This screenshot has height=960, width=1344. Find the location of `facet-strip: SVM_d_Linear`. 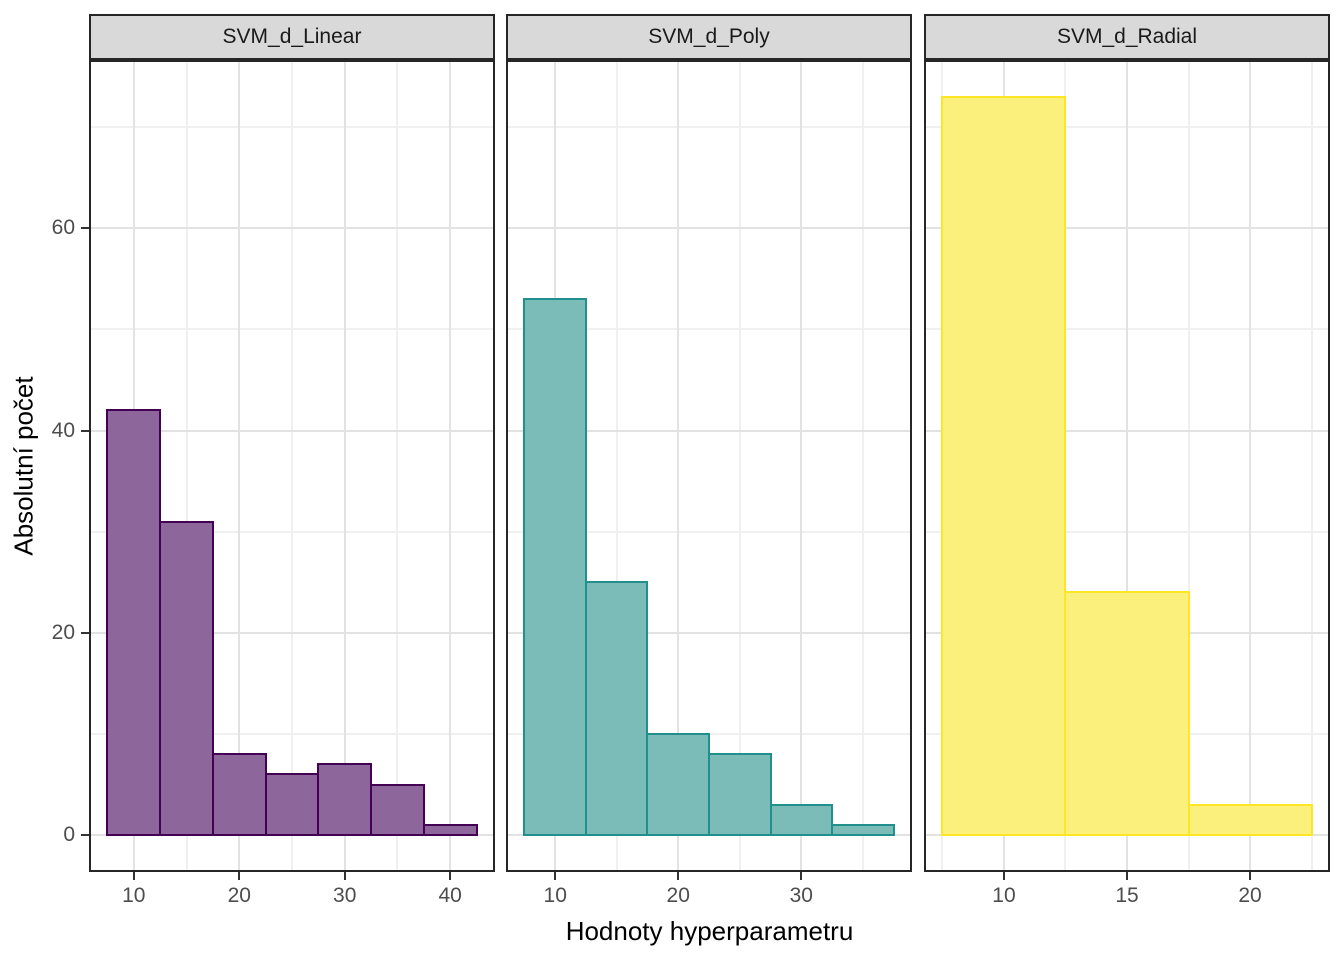

facet-strip: SVM_d_Linear is located at coordinates (292, 37).